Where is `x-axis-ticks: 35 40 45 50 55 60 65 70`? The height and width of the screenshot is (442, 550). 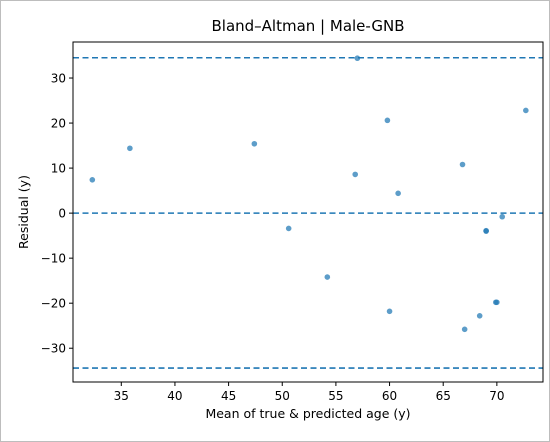 x-axis-ticks: 35 40 45 50 55 60 65 70 is located at coordinates (309, 392).